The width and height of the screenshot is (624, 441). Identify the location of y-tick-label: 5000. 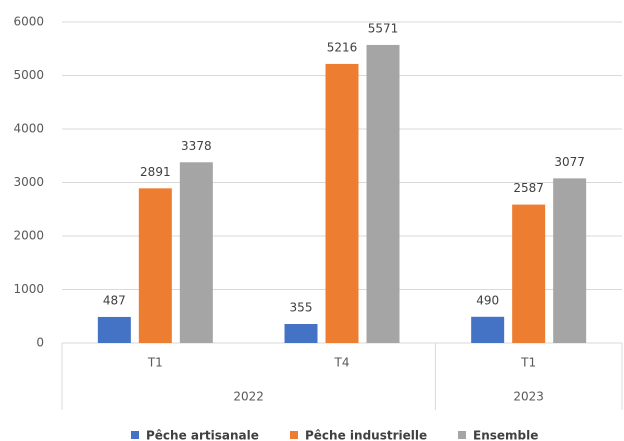
(28, 75).